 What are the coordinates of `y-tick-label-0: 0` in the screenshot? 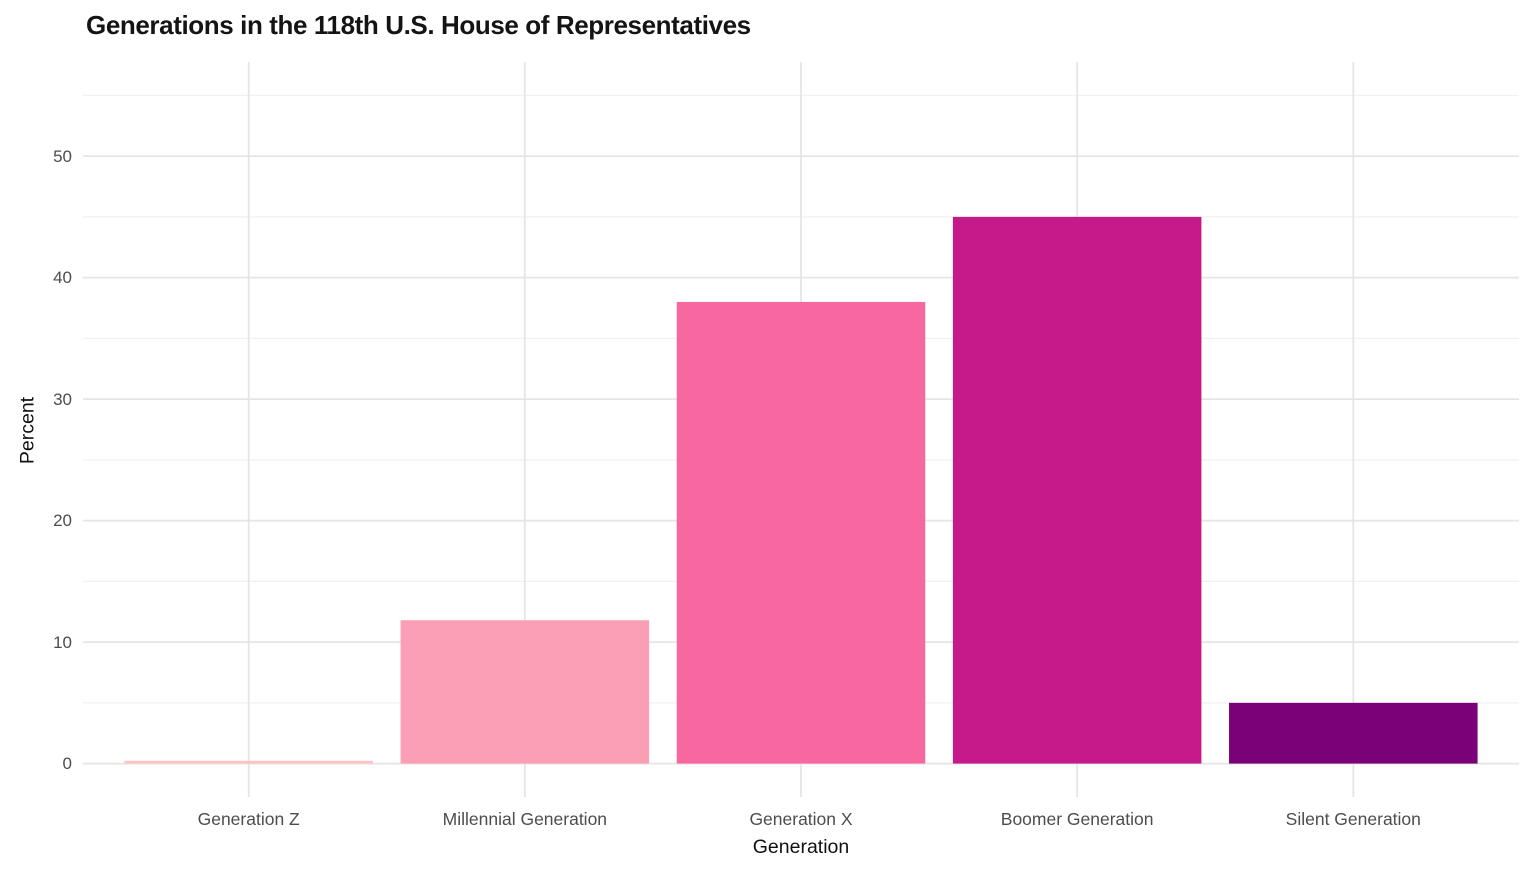 It's located at (67, 764).